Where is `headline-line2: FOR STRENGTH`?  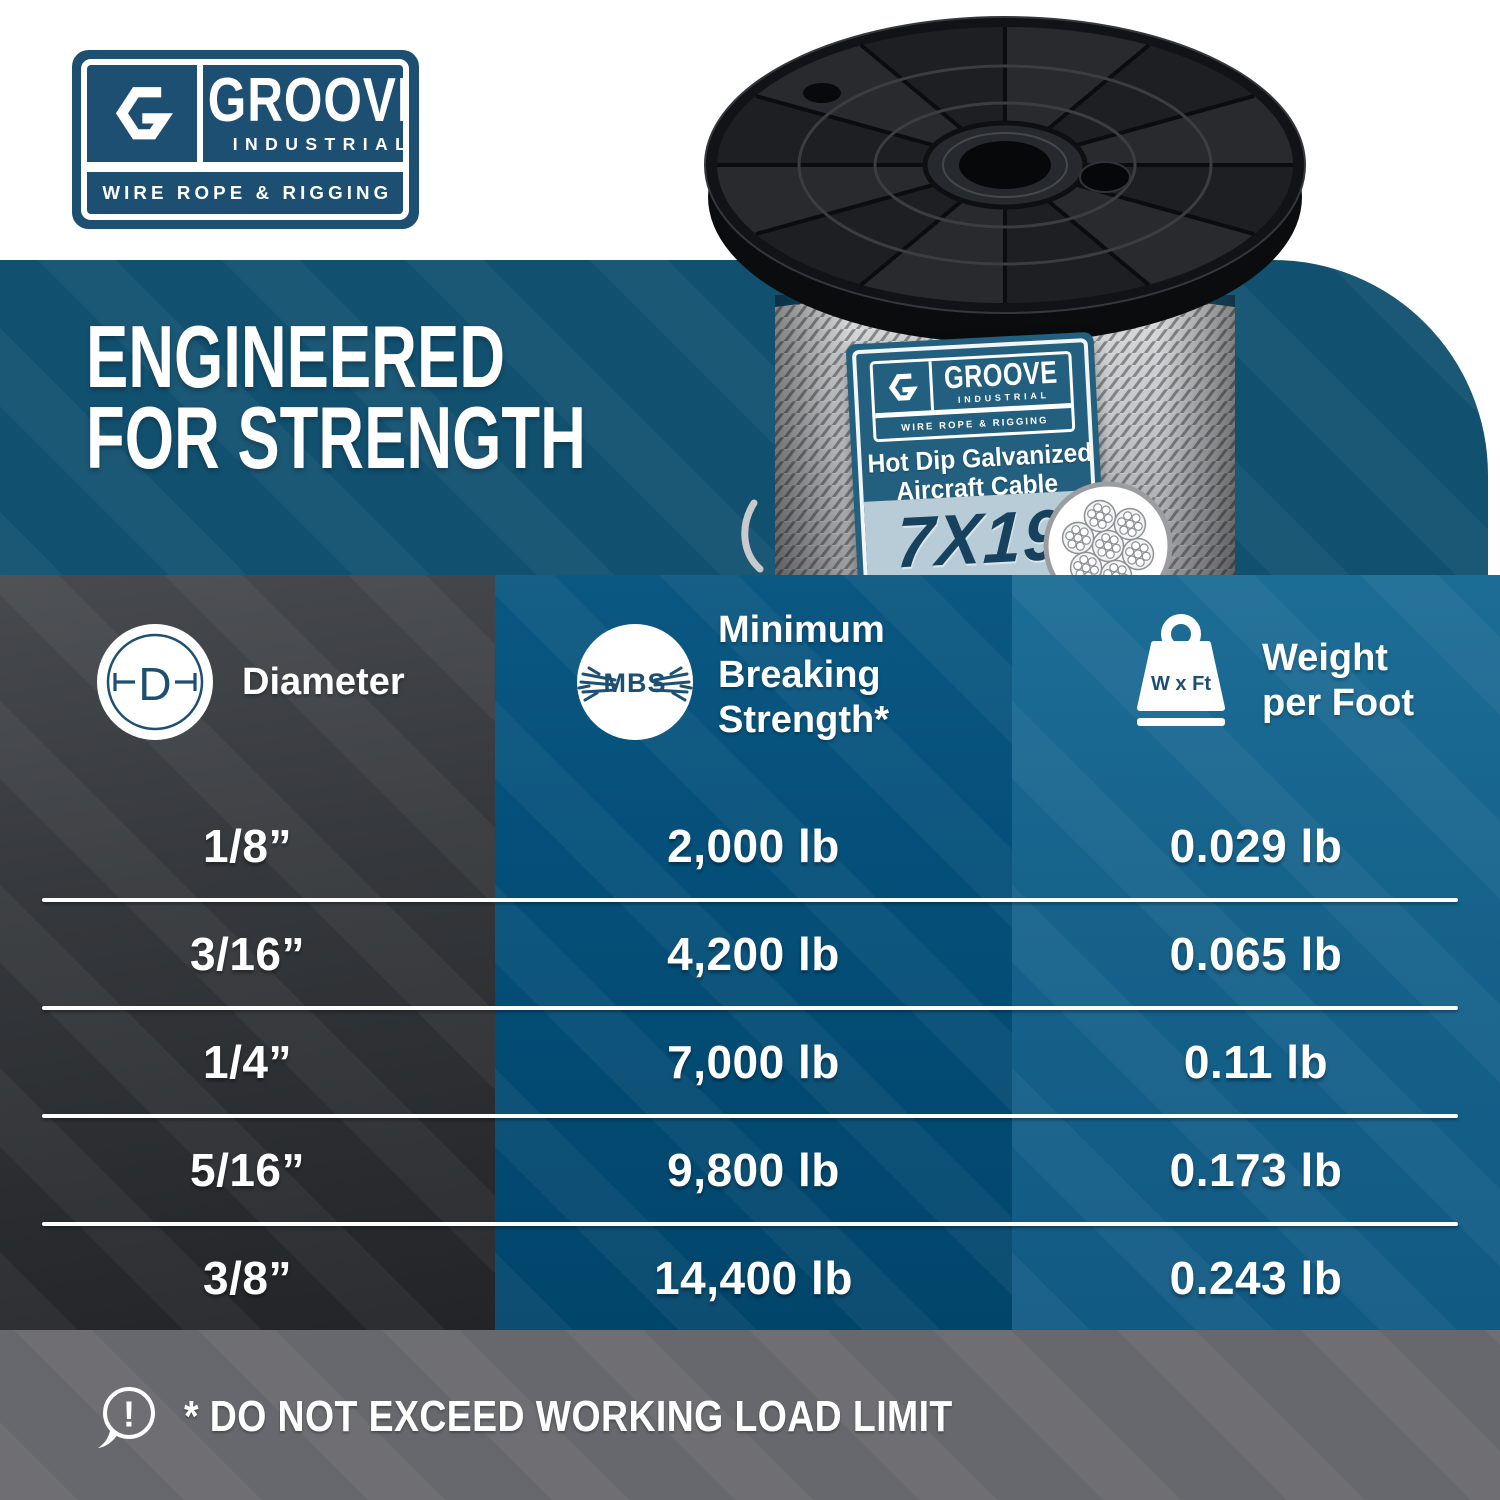 headline-line2: FOR STRENGTH is located at coordinates (336, 437).